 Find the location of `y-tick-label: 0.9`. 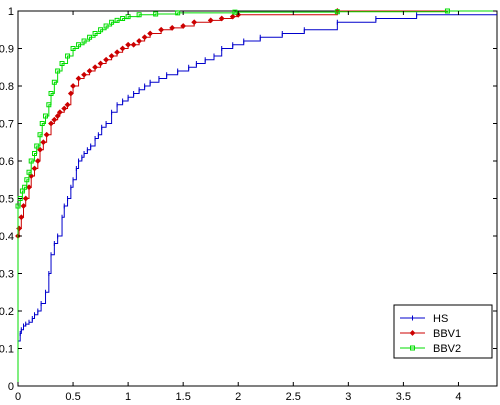

y-tick-label: 0.9 is located at coordinates (7, 50).